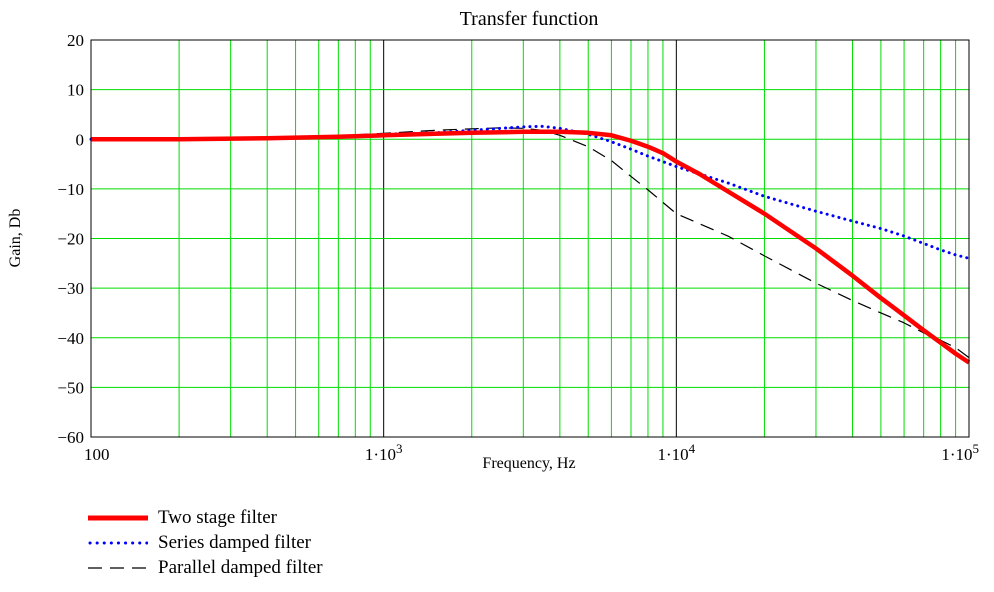 The height and width of the screenshot is (592, 994). What do you see at coordinates (384, 452) in the screenshot?
I see `x-tick-label: 1·10³` at bounding box center [384, 452].